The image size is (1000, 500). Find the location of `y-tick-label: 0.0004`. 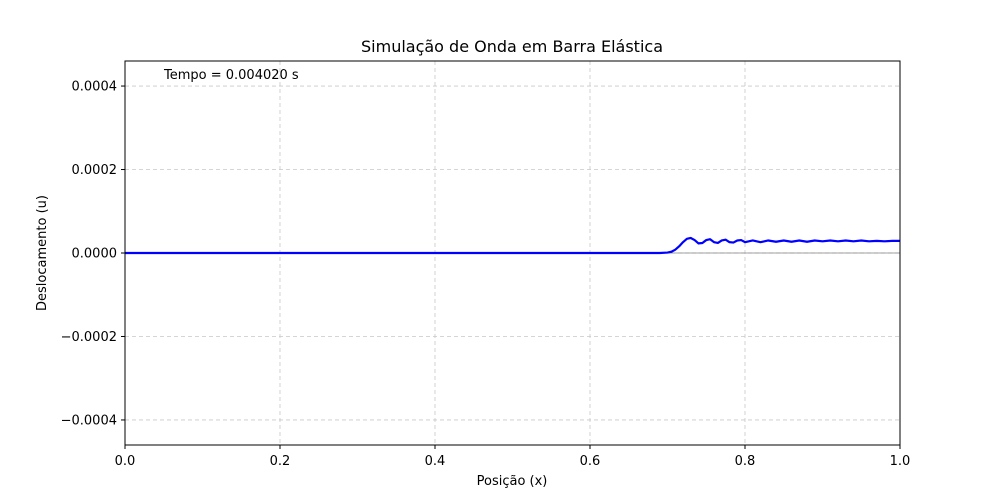

y-tick-label: 0.0004 is located at coordinates (95, 87).